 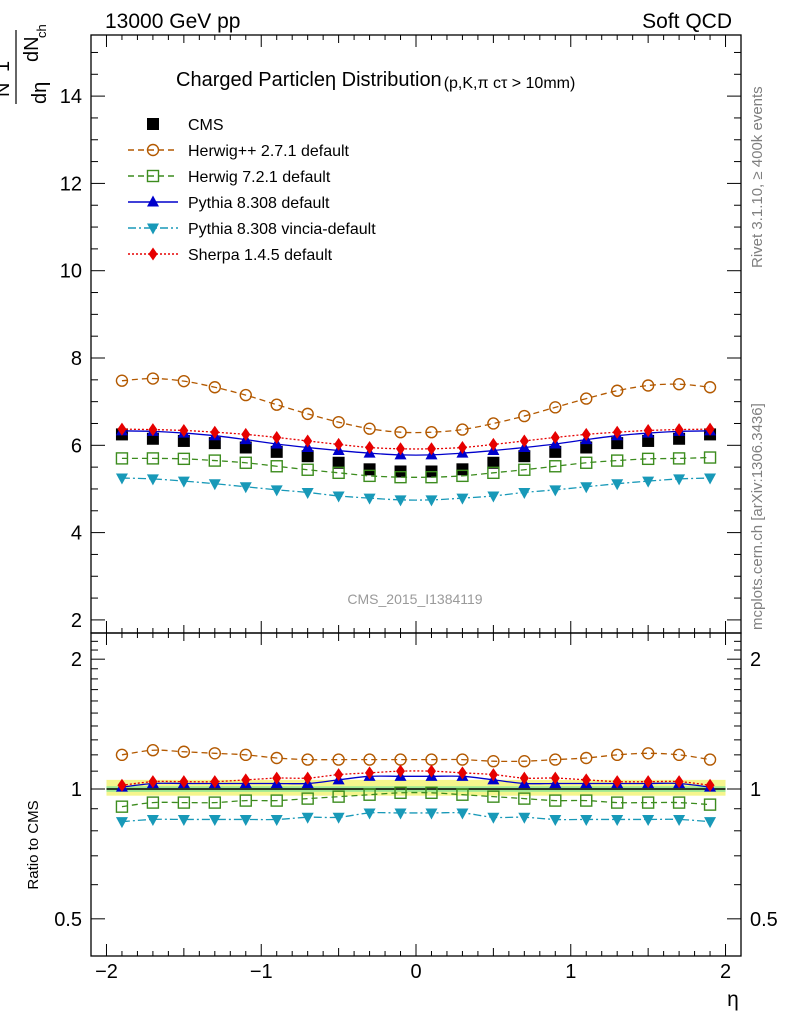 What do you see at coordinates (32, 49) in the screenshot?
I see `y-label-dn: dN` at bounding box center [32, 49].